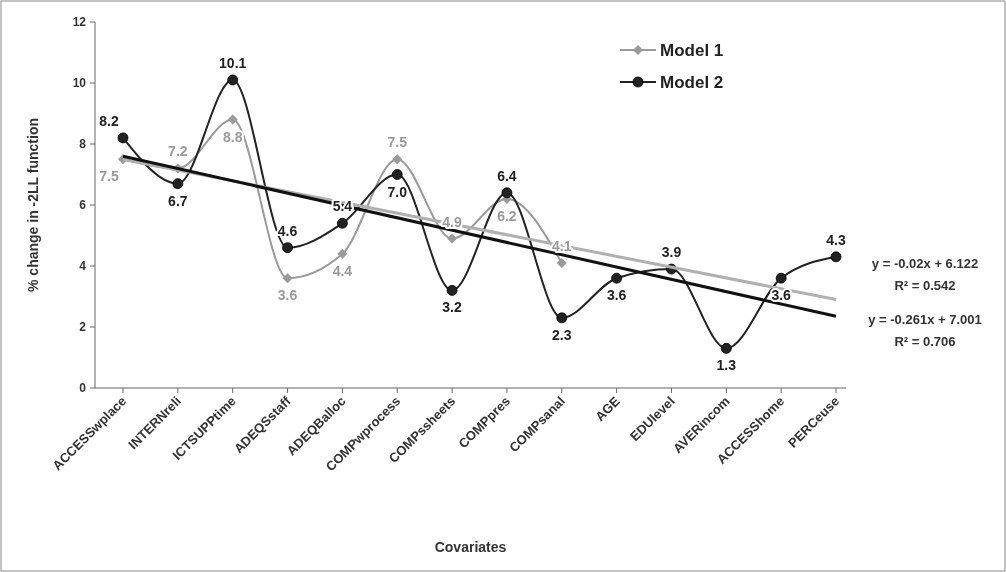  I want to click on y-tick-label: 6, so click(83, 205).